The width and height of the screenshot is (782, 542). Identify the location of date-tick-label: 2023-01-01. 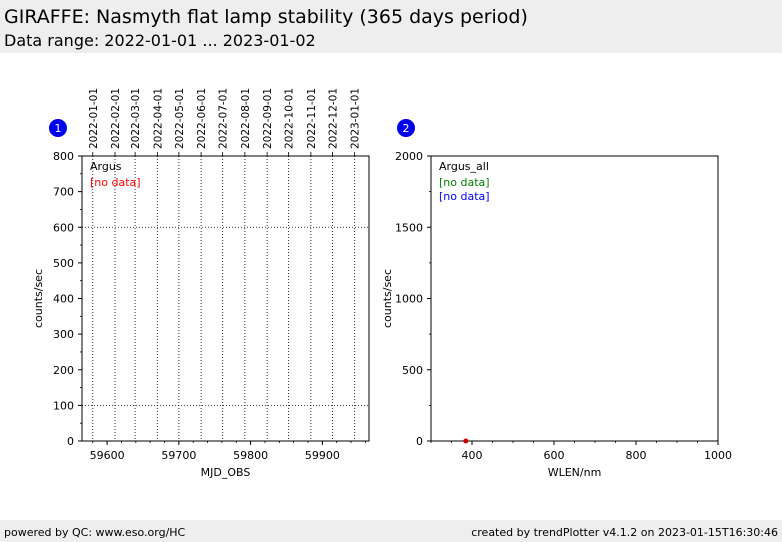
(356, 118).